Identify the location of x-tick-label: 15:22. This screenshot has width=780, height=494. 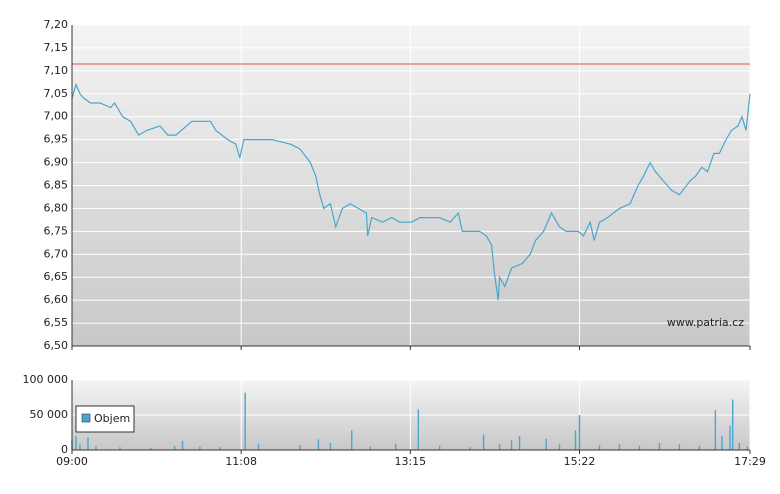
(580, 461).